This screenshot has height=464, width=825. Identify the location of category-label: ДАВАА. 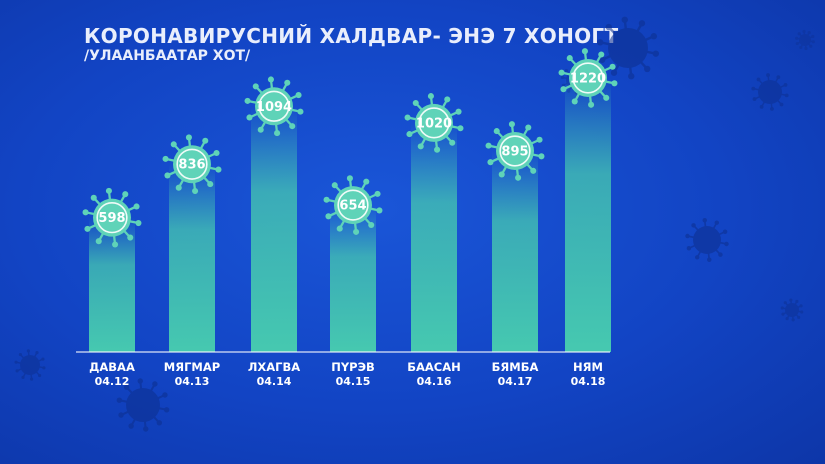
(112, 367).